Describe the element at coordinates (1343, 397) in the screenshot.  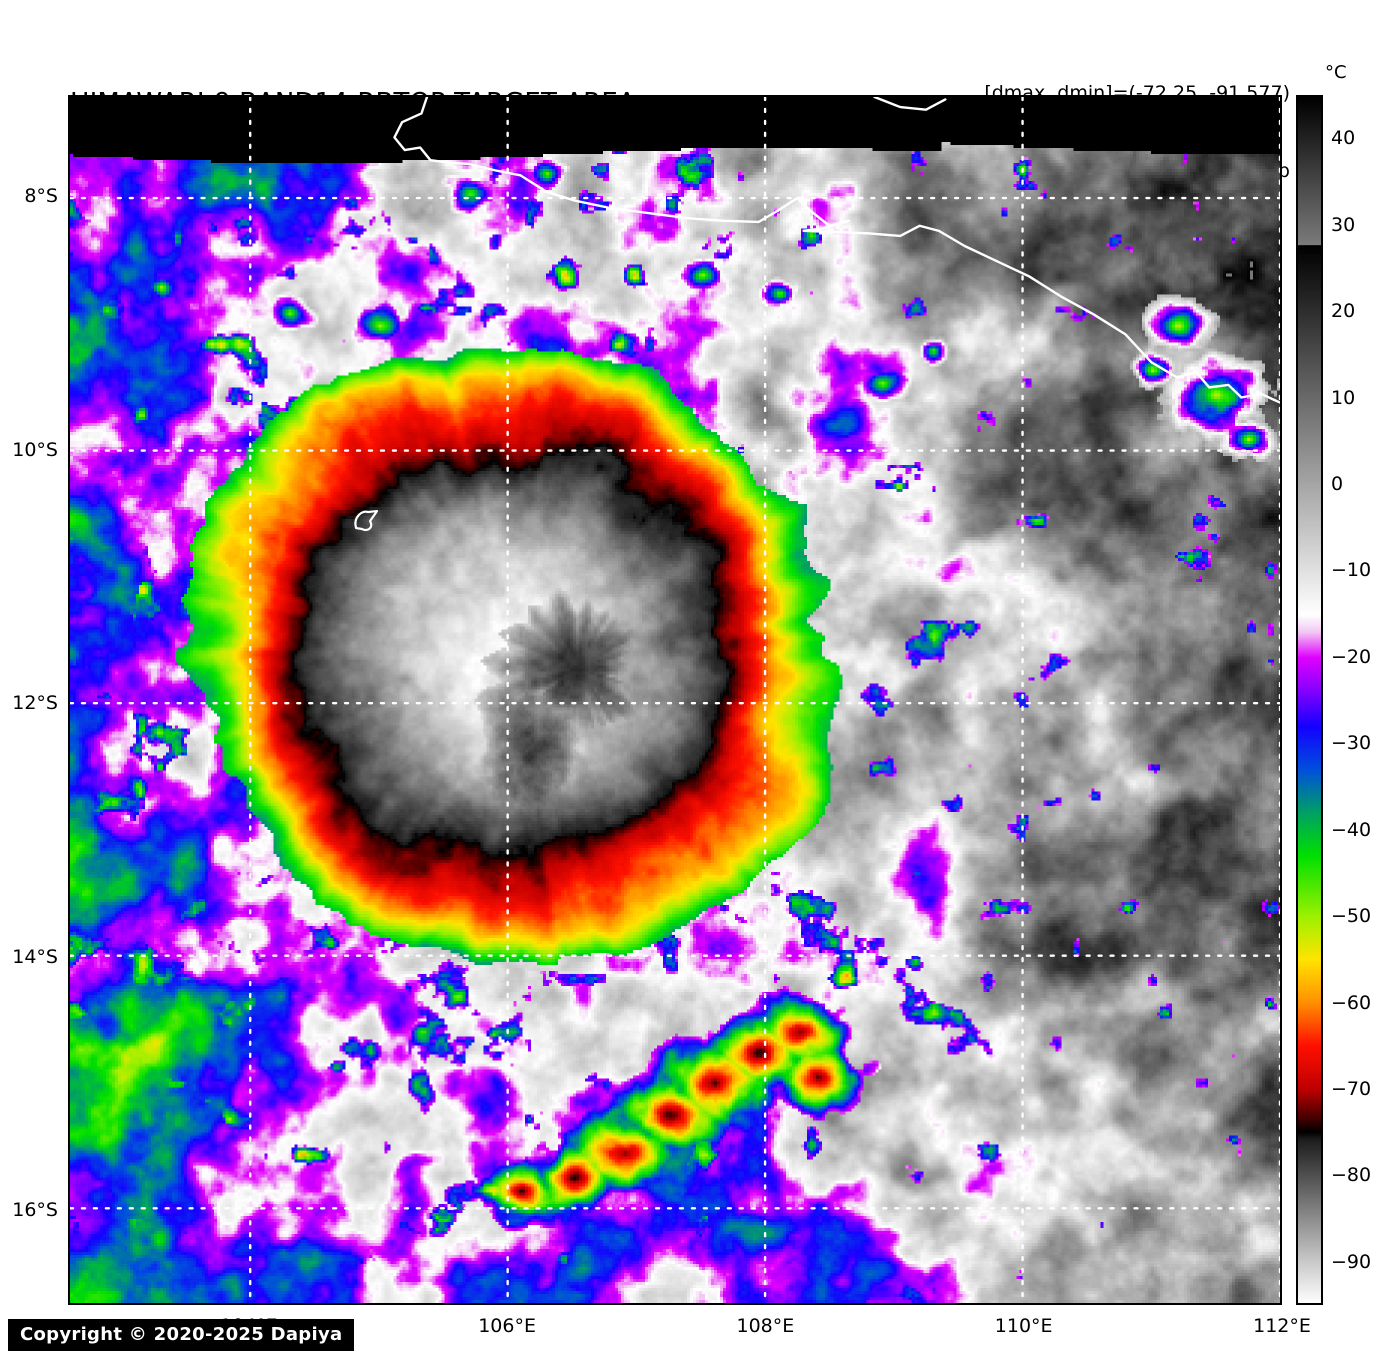
I see `colorbar-tick-label: 10` at that location.